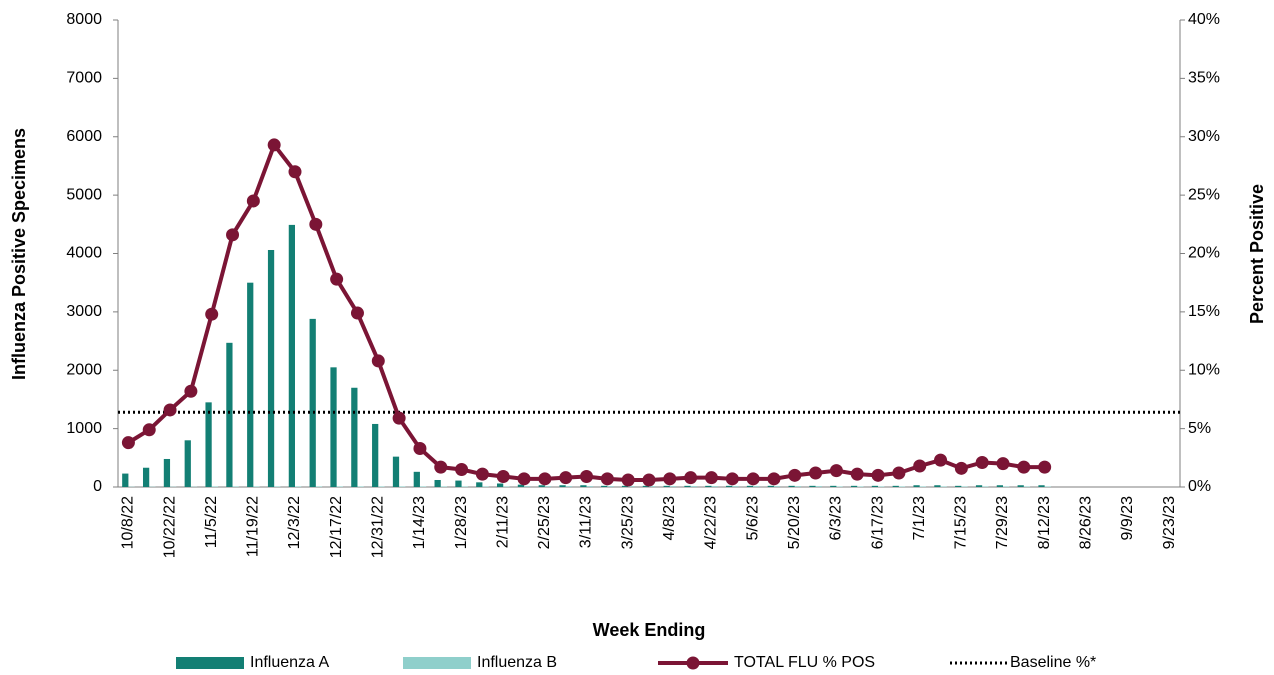 This screenshot has height=675, width=1274. Describe the element at coordinates (794, 522) in the screenshot. I see `x-tick-label: 5/20/23` at that location.